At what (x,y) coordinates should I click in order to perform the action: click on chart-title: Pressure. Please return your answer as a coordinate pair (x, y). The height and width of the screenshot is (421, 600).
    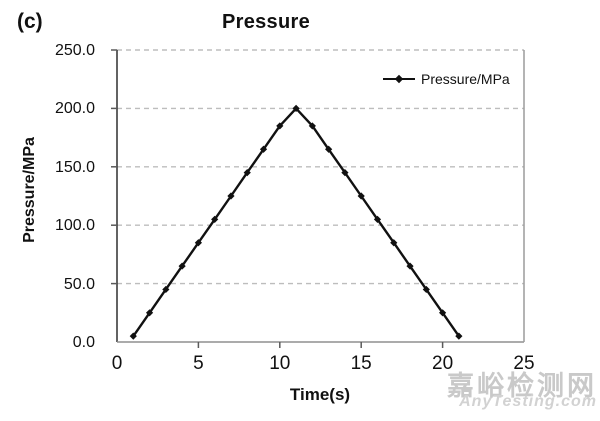
    Looking at the image, I should click on (266, 22).